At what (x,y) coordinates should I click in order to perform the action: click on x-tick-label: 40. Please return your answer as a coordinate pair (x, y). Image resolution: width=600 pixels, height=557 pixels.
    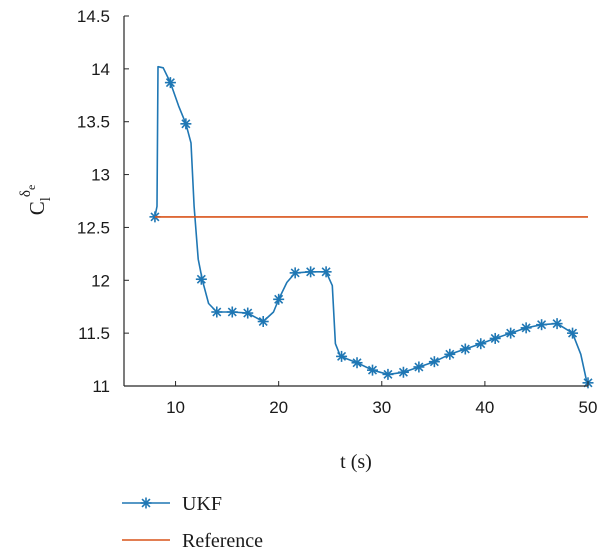
    Looking at the image, I should click on (484, 407).